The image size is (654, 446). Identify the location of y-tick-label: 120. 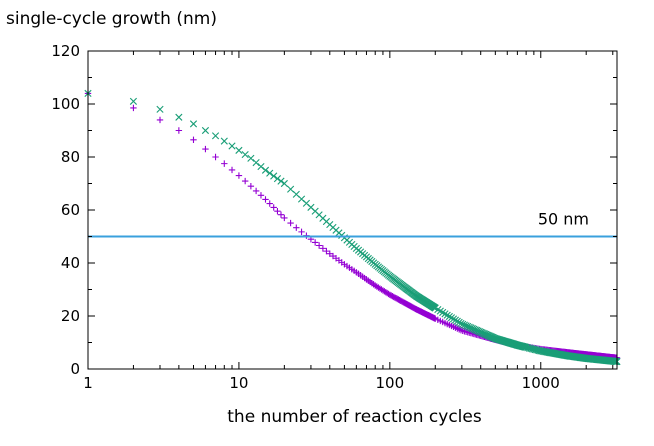
(65, 51).